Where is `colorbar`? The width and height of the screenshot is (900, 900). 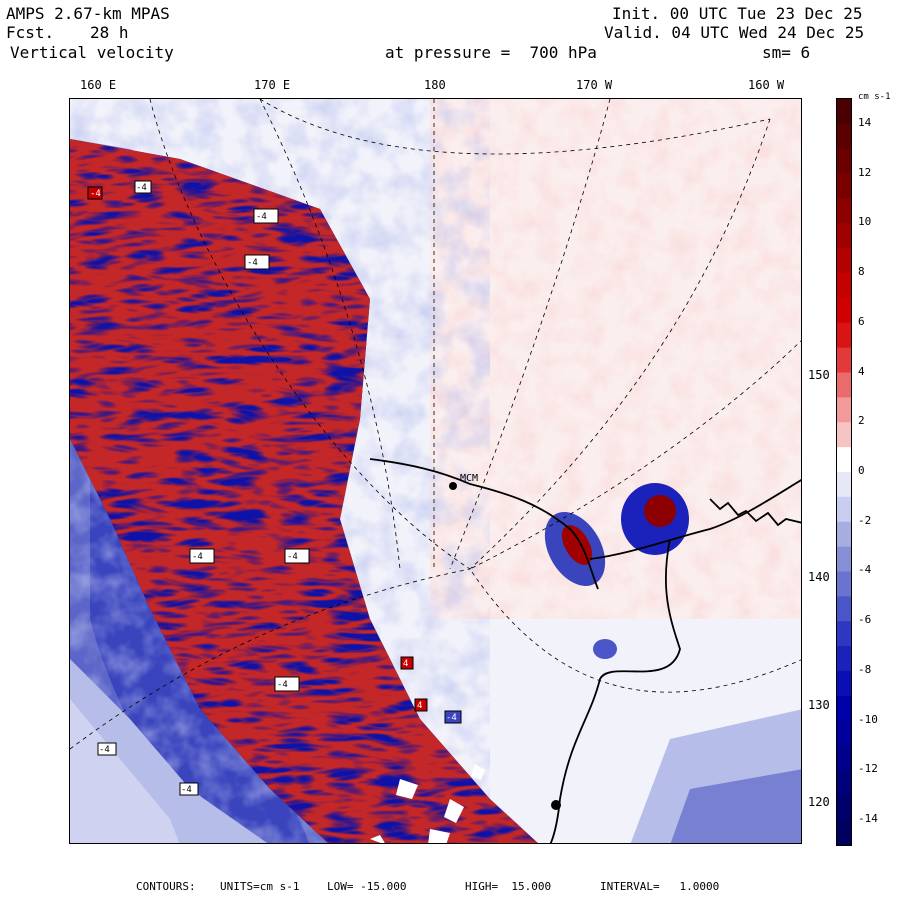 colorbar is located at coordinates (844, 472).